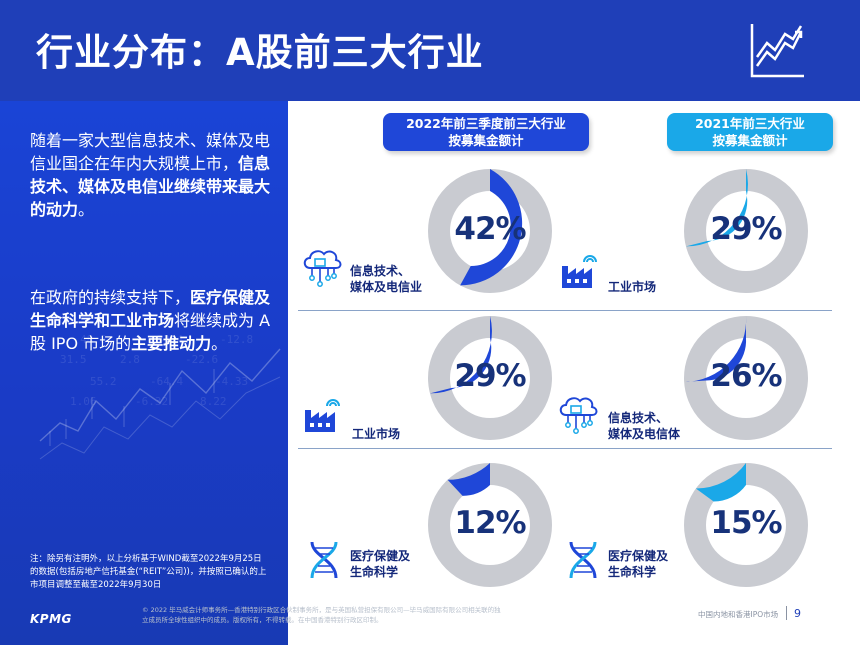 The image size is (860, 645). I want to click on footer-separator, so click(786, 613).